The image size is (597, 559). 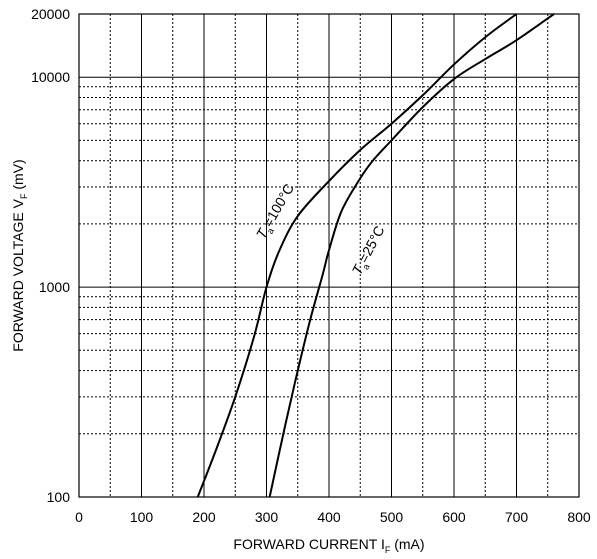 What do you see at coordinates (142, 517) in the screenshot?
I see `x-tick-label: 100` at bounding box center [142, 517].